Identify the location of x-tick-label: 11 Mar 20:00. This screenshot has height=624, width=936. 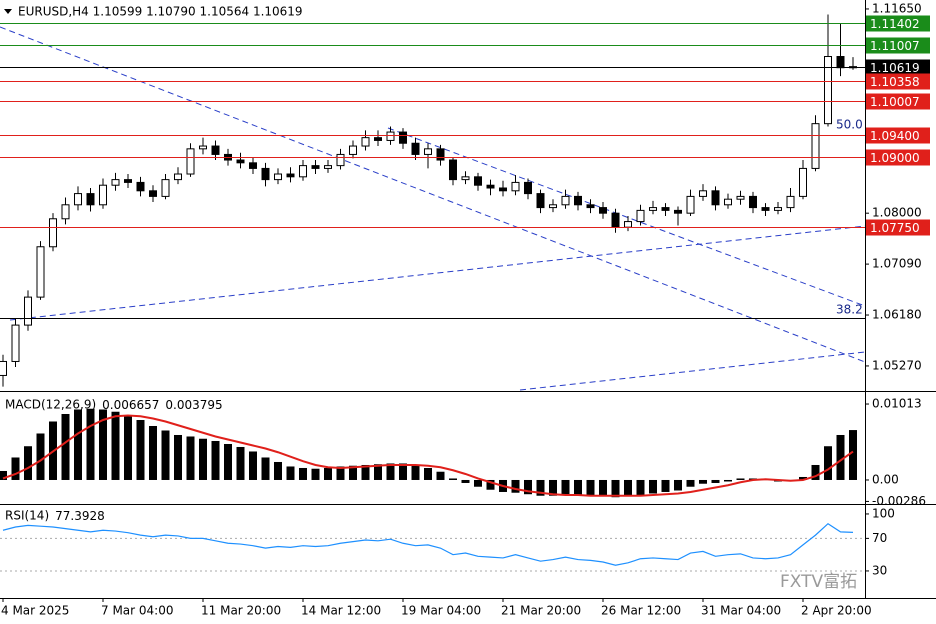
(241, 611).